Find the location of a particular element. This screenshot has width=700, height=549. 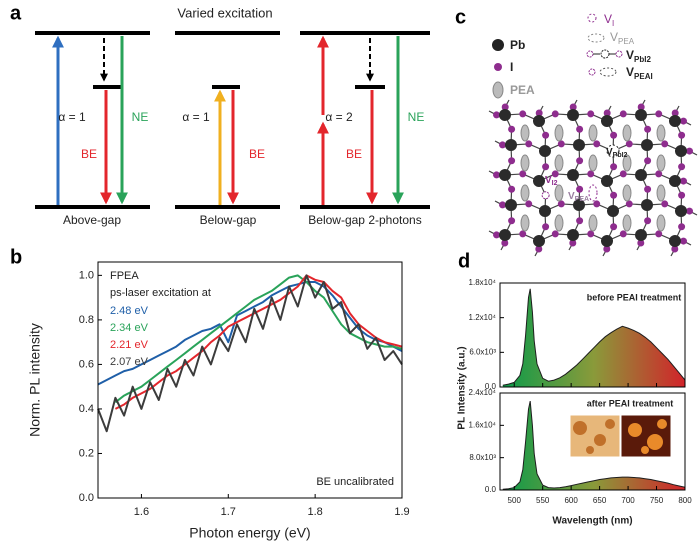

legend-entry: 2.48 eV is located at coordinates (129, 311).